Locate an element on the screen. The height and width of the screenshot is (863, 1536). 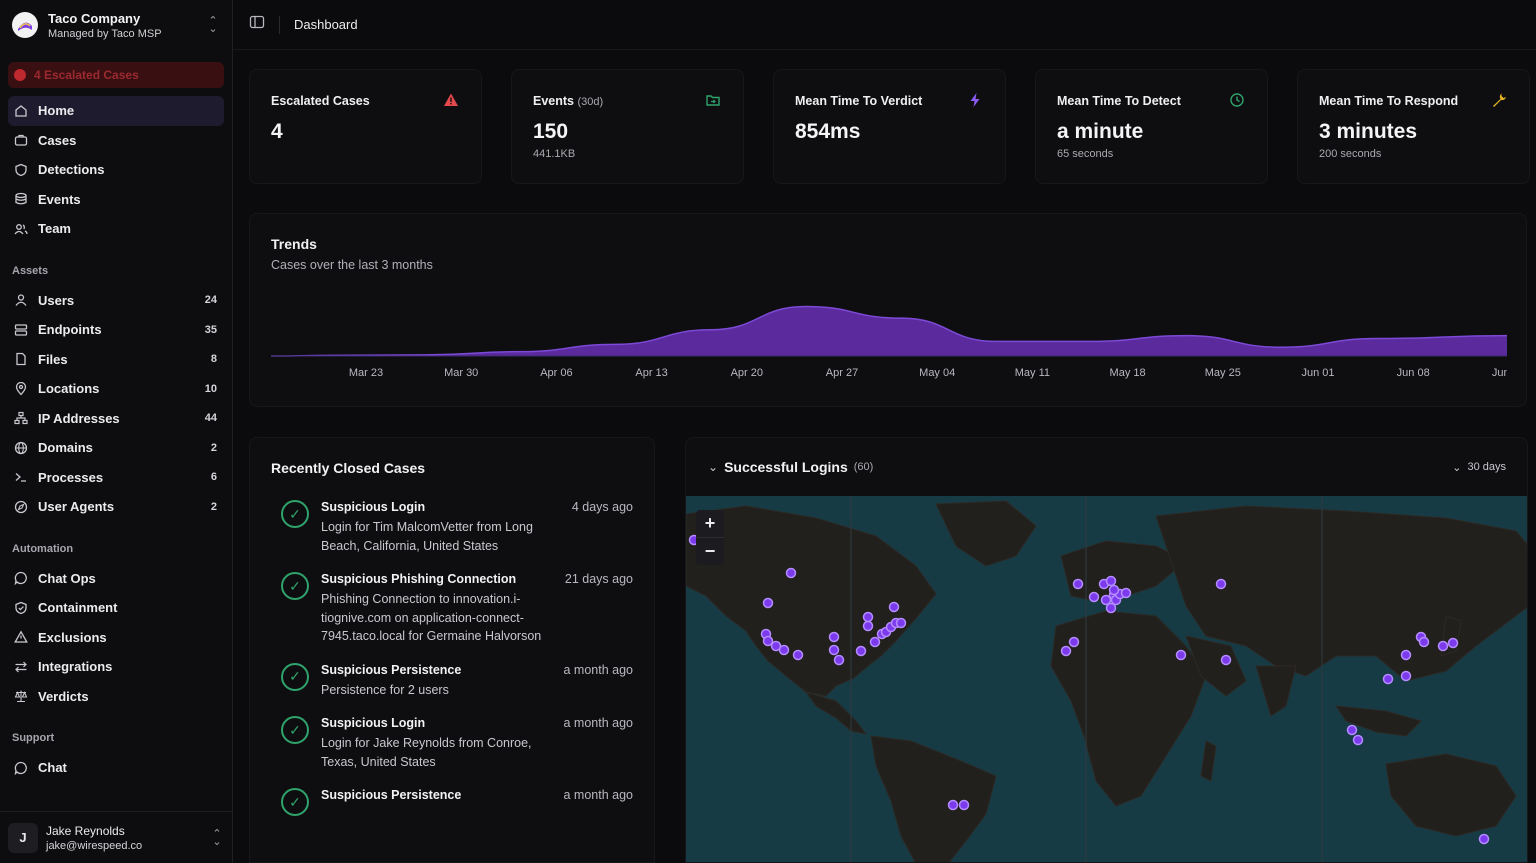
stat-title-suffix: (30d) is located at coordinates (590, 102).